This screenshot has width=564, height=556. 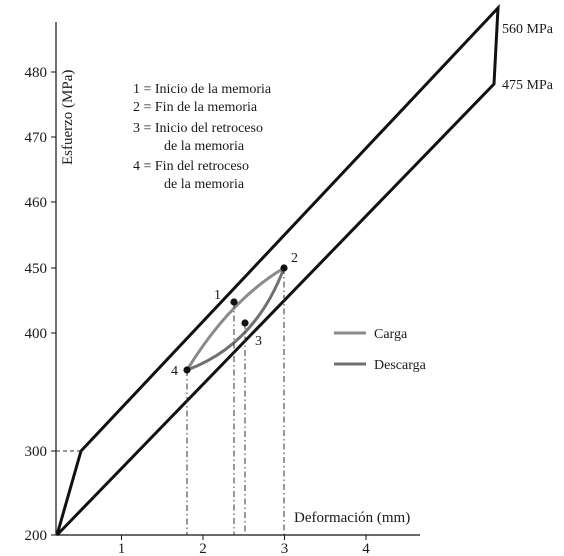 What do you see at coordinates (244, 545) in the screenshot?
I see `x-ticks: 1 2 3 4` at bounding box center [244, 545].